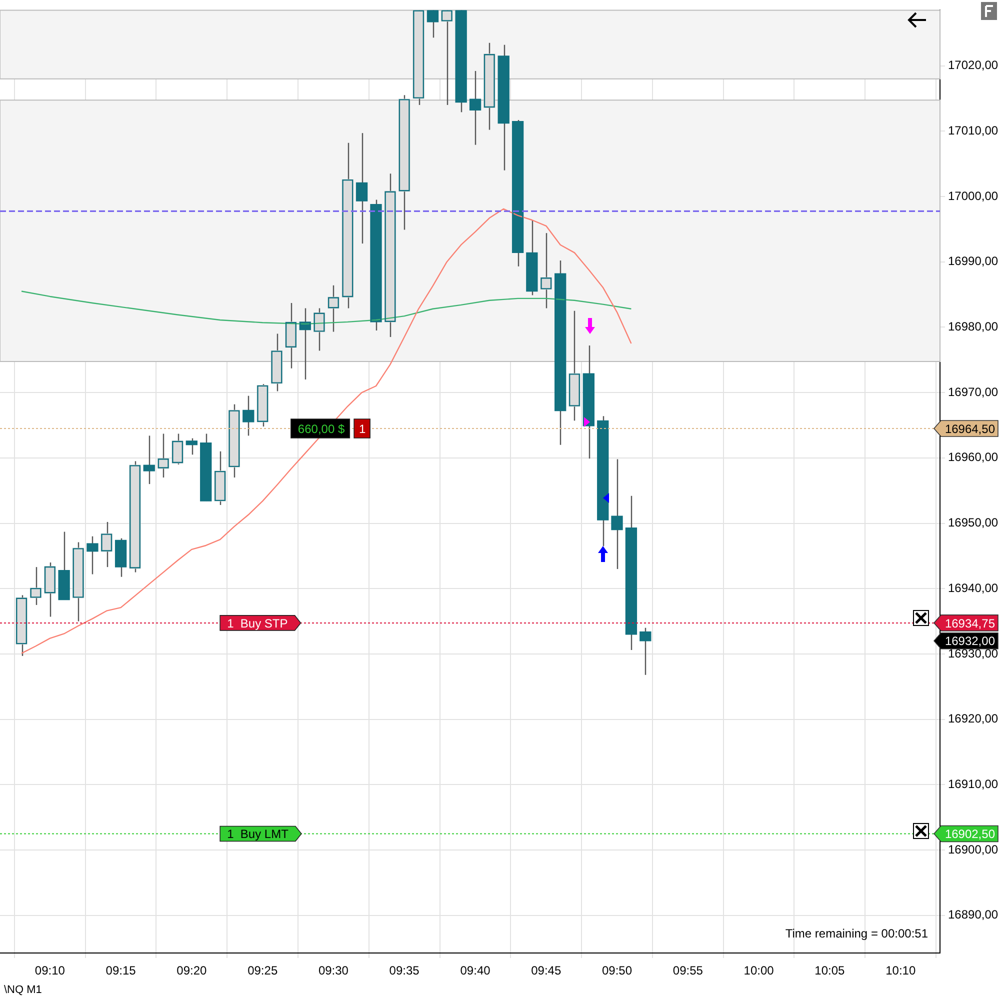 This screenshot has width=1000, height=1000. I want to click on y-tick-label: 16970,00, so click(973, 391).